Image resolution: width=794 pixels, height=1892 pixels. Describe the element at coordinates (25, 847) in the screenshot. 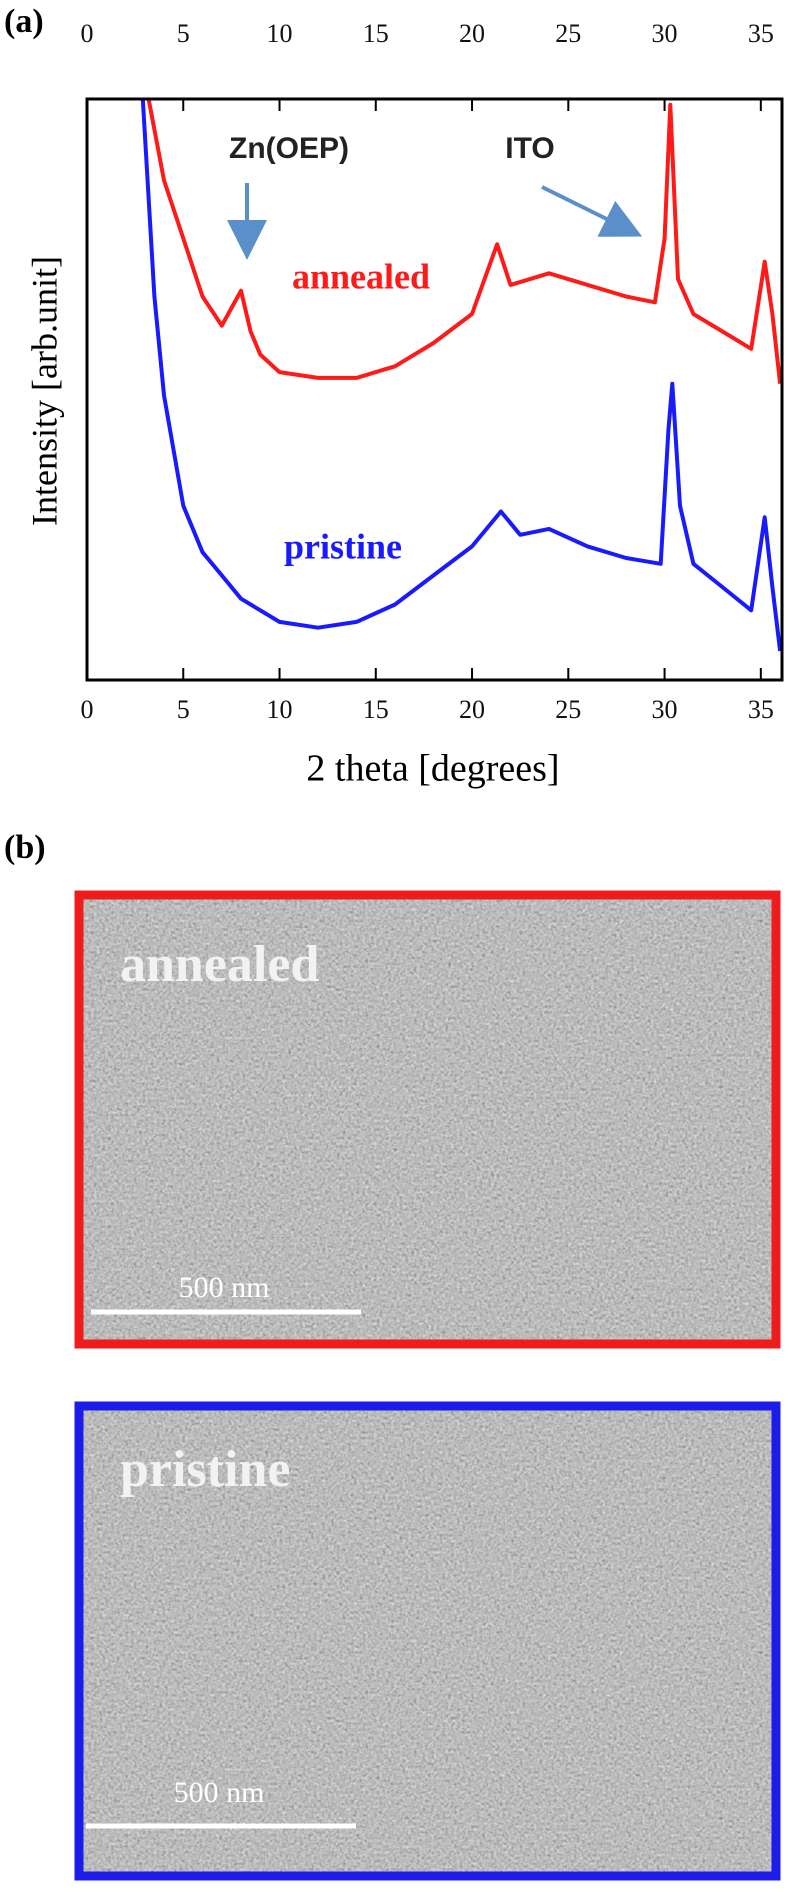

I see `panel-label: (b)` at that location.